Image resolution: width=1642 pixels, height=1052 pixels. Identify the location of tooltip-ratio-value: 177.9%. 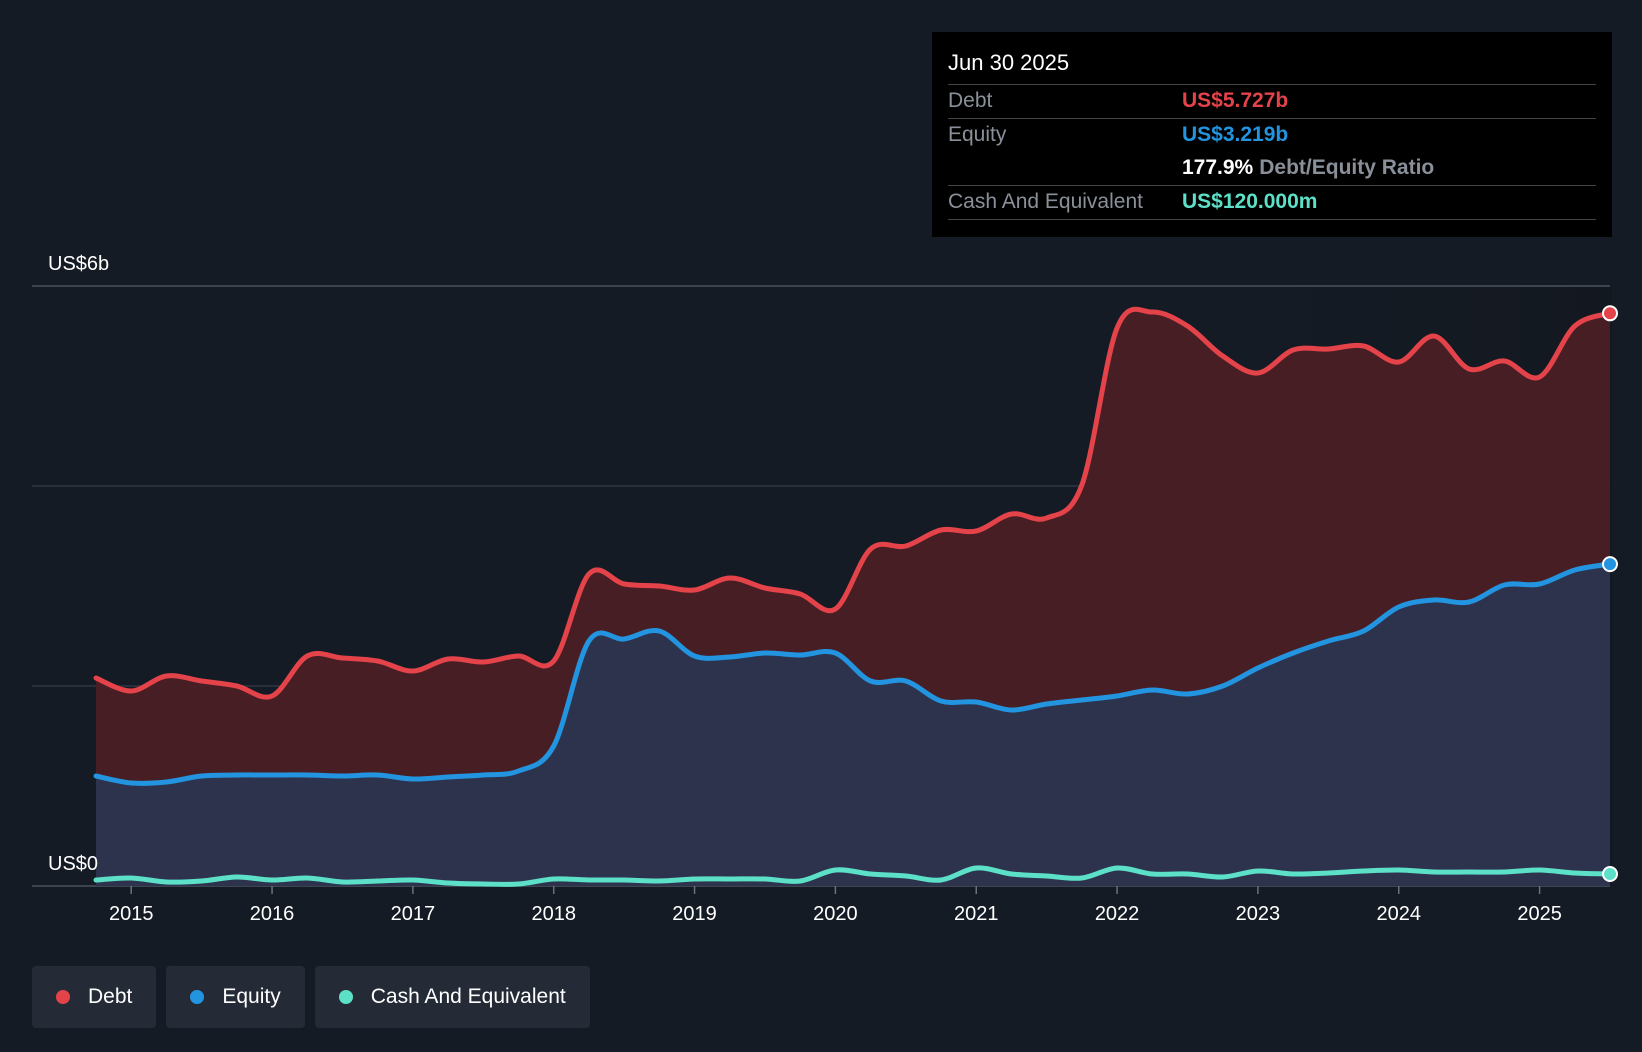
(1218, 167).